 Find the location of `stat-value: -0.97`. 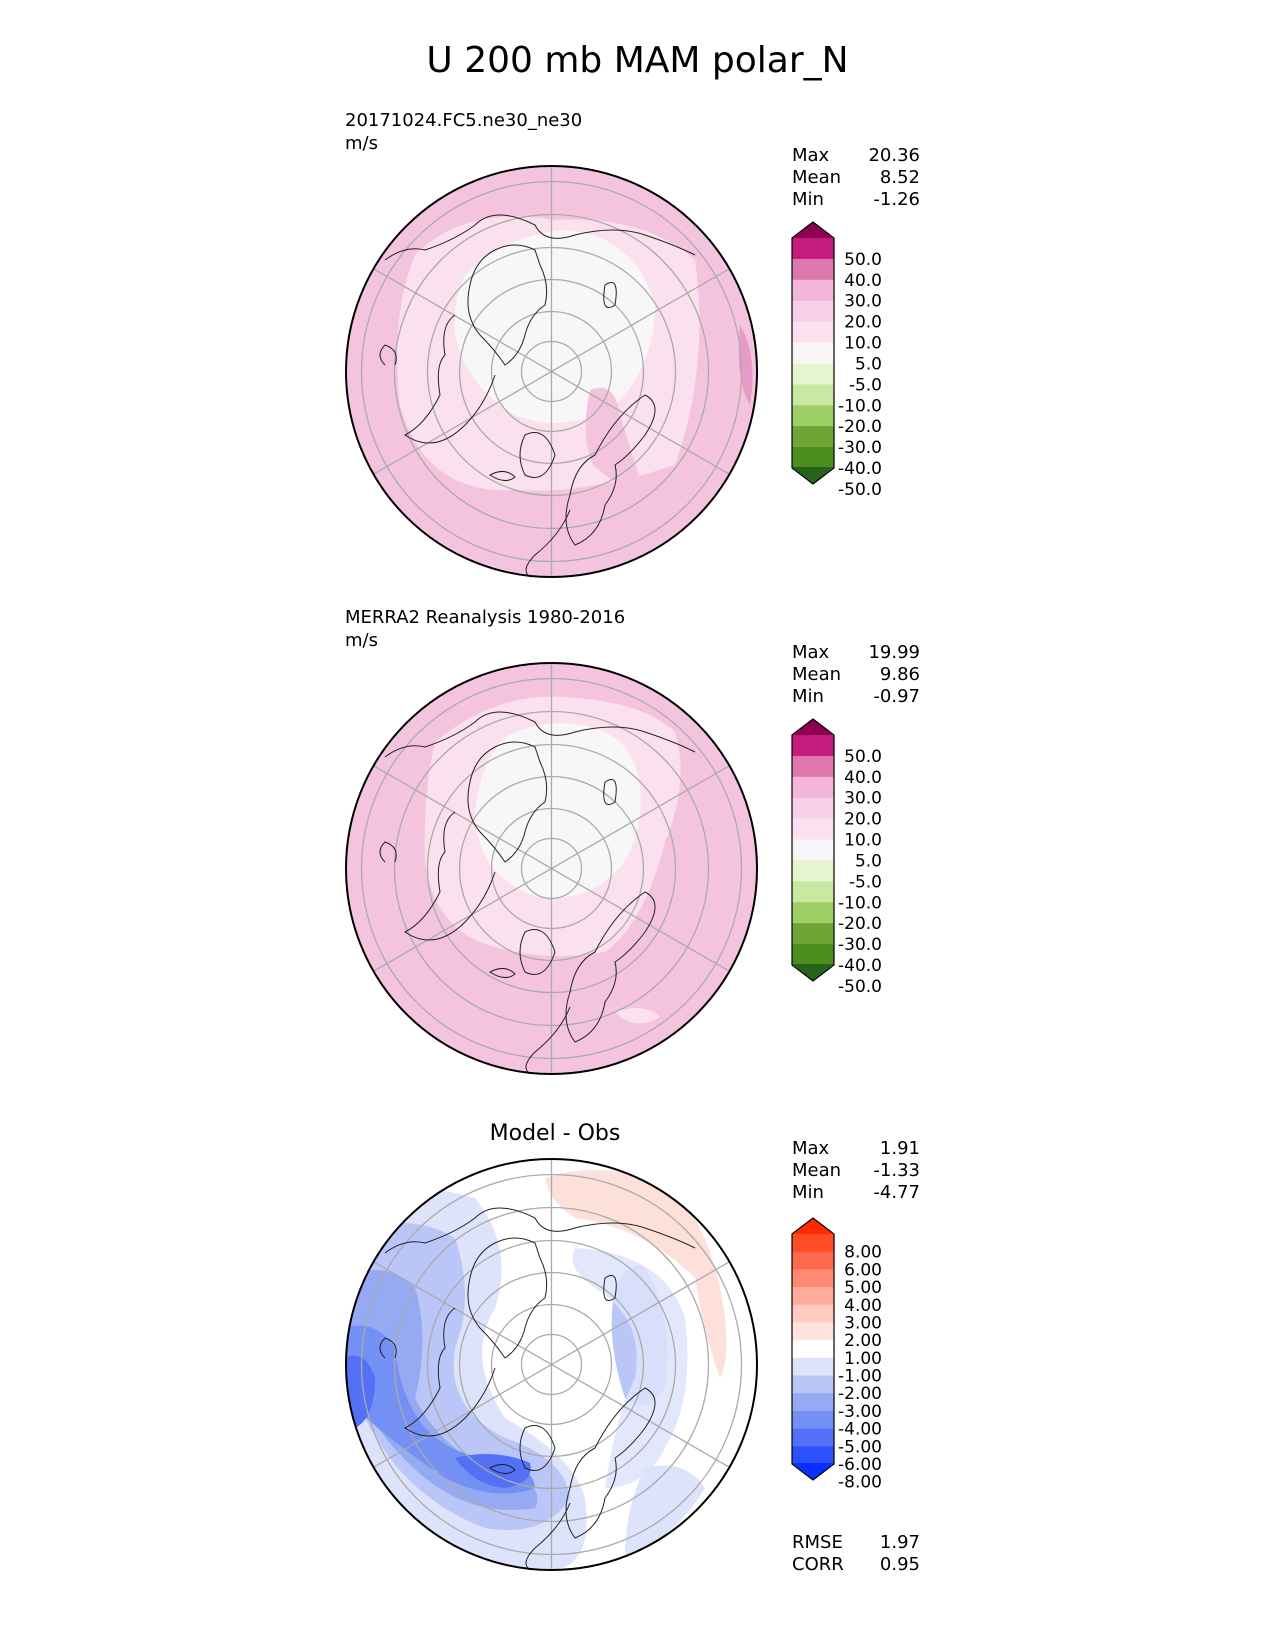

stat-value: -0.97 is located at coordinates (896, 696).